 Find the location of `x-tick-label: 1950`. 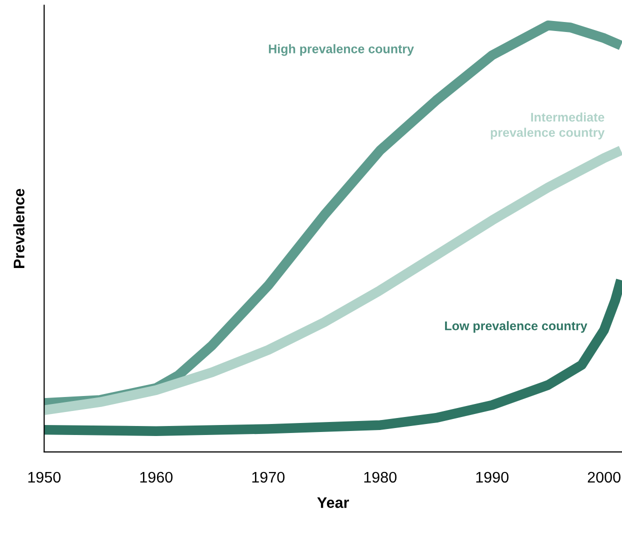

x-tick-label: 1950 is located at coordinates (44, 477).